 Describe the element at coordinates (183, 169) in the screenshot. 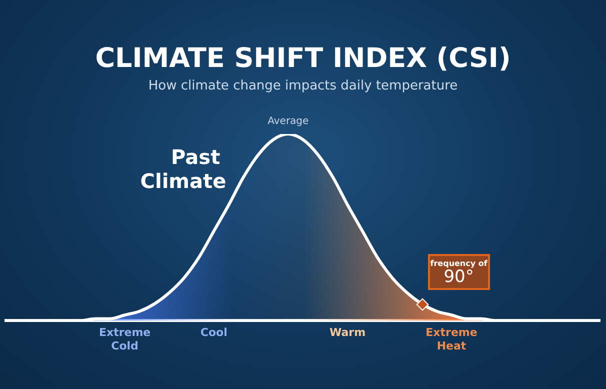

I see `series-label: Past Climate` at that location.